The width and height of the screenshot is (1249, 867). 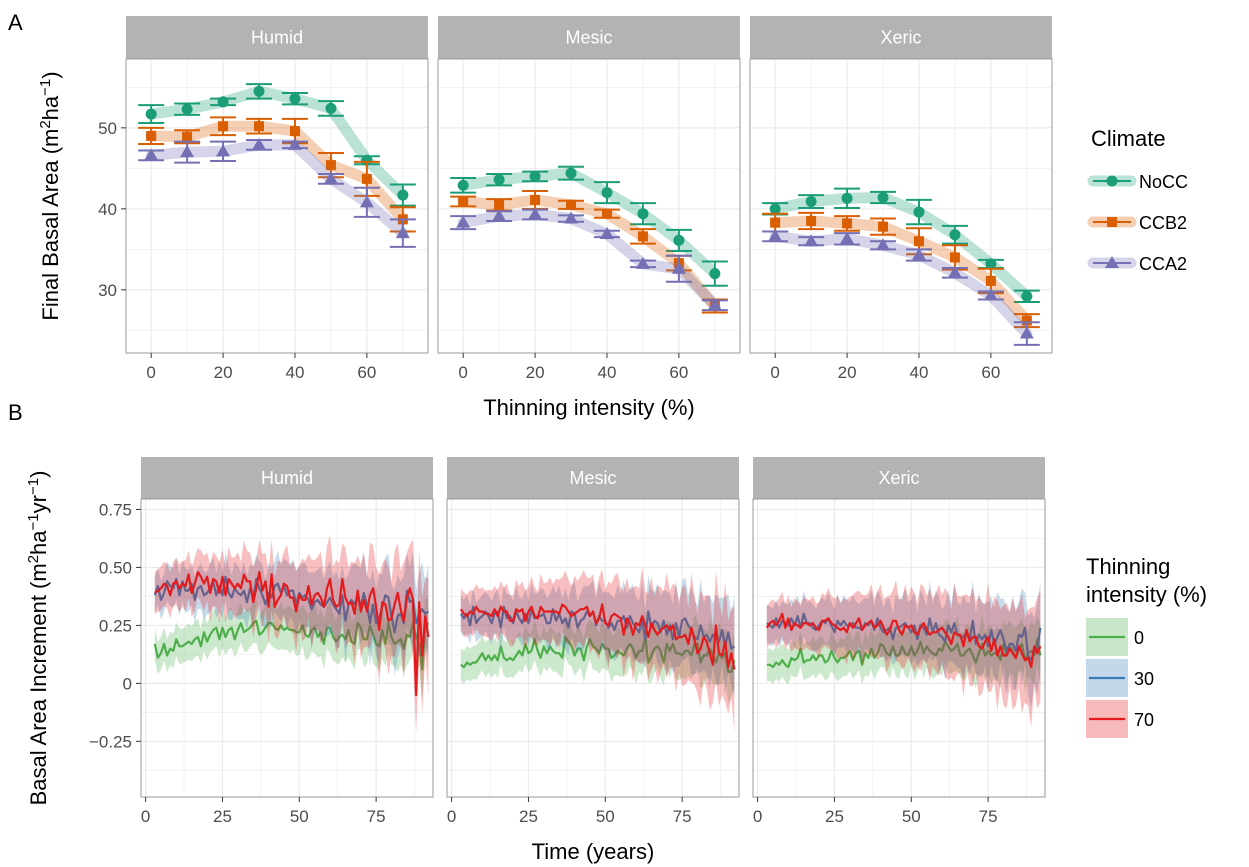 I want to click on x-tick-label: 25, so click(x=222, y=816).